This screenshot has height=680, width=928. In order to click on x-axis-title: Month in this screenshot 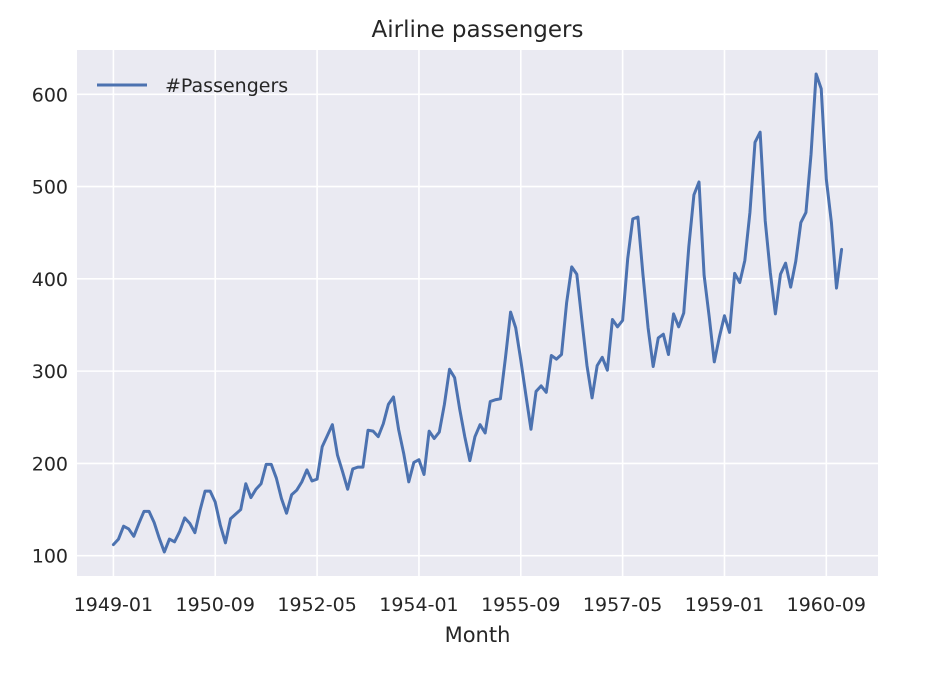, I will do `click(478, 635)`.